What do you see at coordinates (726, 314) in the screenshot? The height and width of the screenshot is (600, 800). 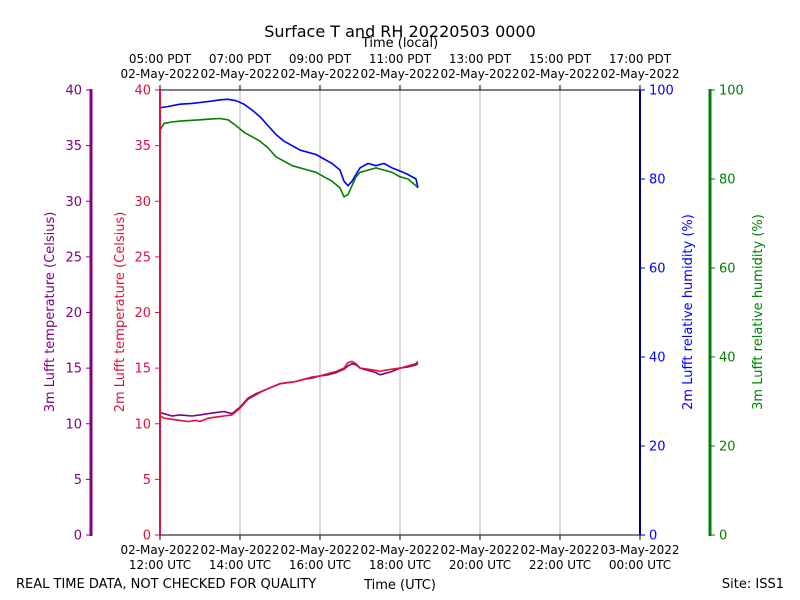 I see `axis-3m-humidity: 0 20 40 60 80 100` at bounding box center [726, 314].